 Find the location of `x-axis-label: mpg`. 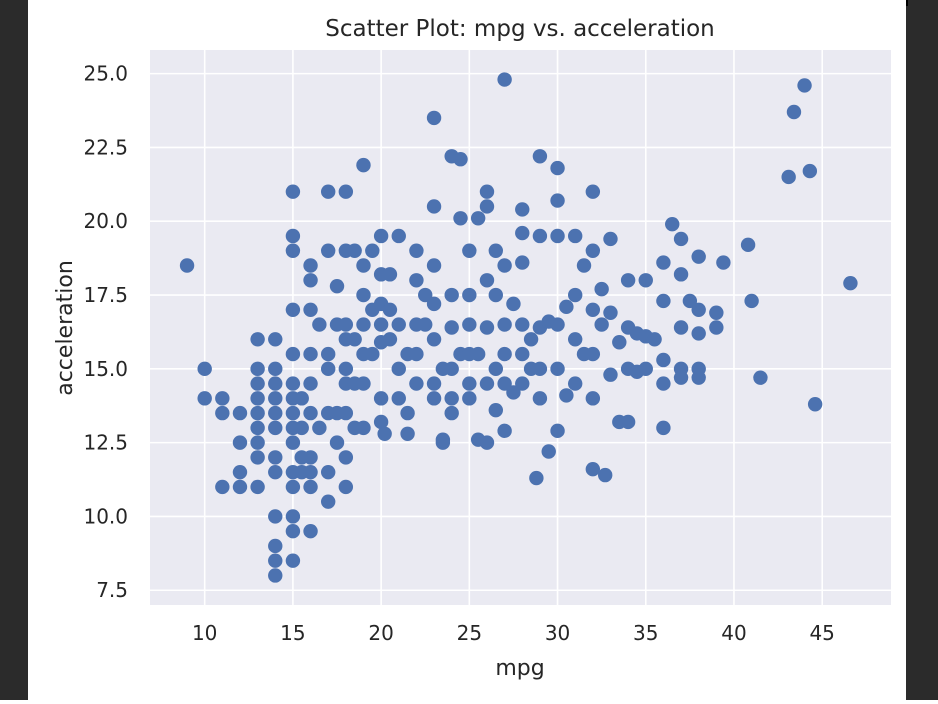

x-axis-label: mpg is located at coordinates (519, 668).